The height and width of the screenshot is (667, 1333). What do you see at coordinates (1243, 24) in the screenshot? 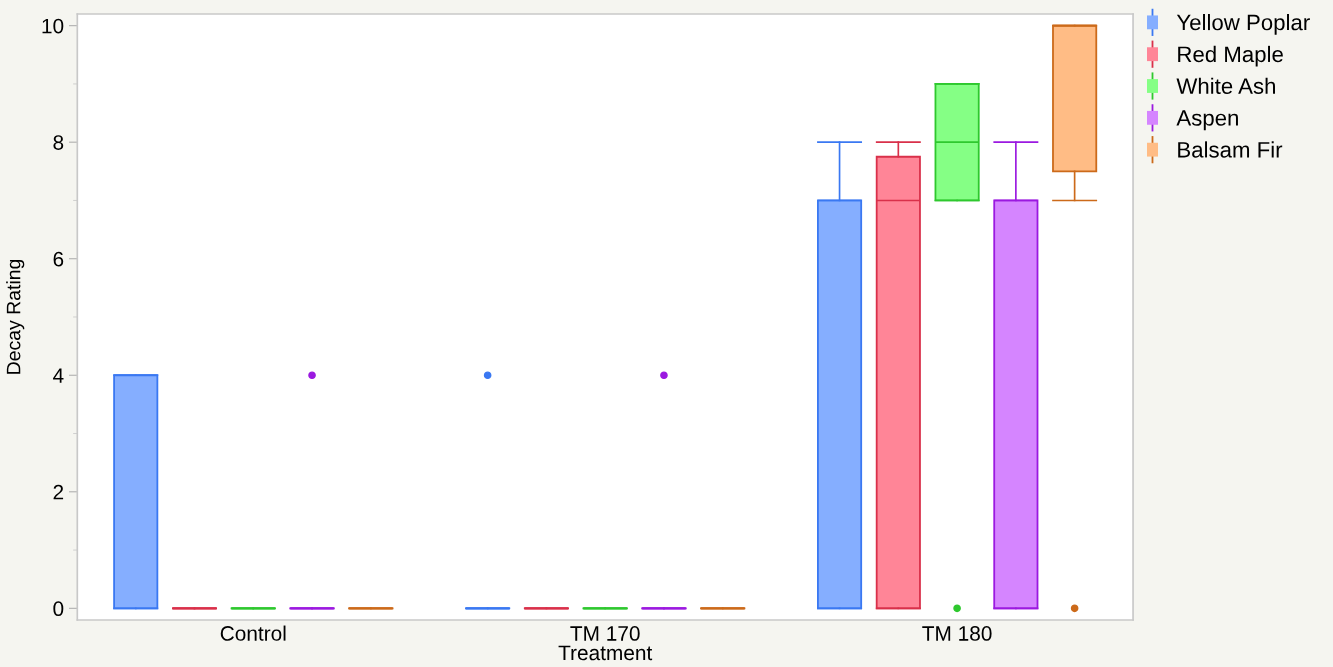
I see `legend-label: Yellow Poplar` at bounding box center [1243, 24].